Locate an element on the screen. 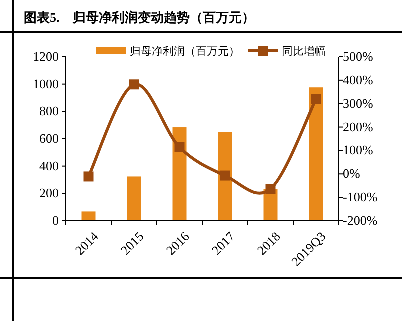 Image resolution: width=412 pixels, height=321 pixels. y-tick-label: 1200 is located at coordinates (46, 56).